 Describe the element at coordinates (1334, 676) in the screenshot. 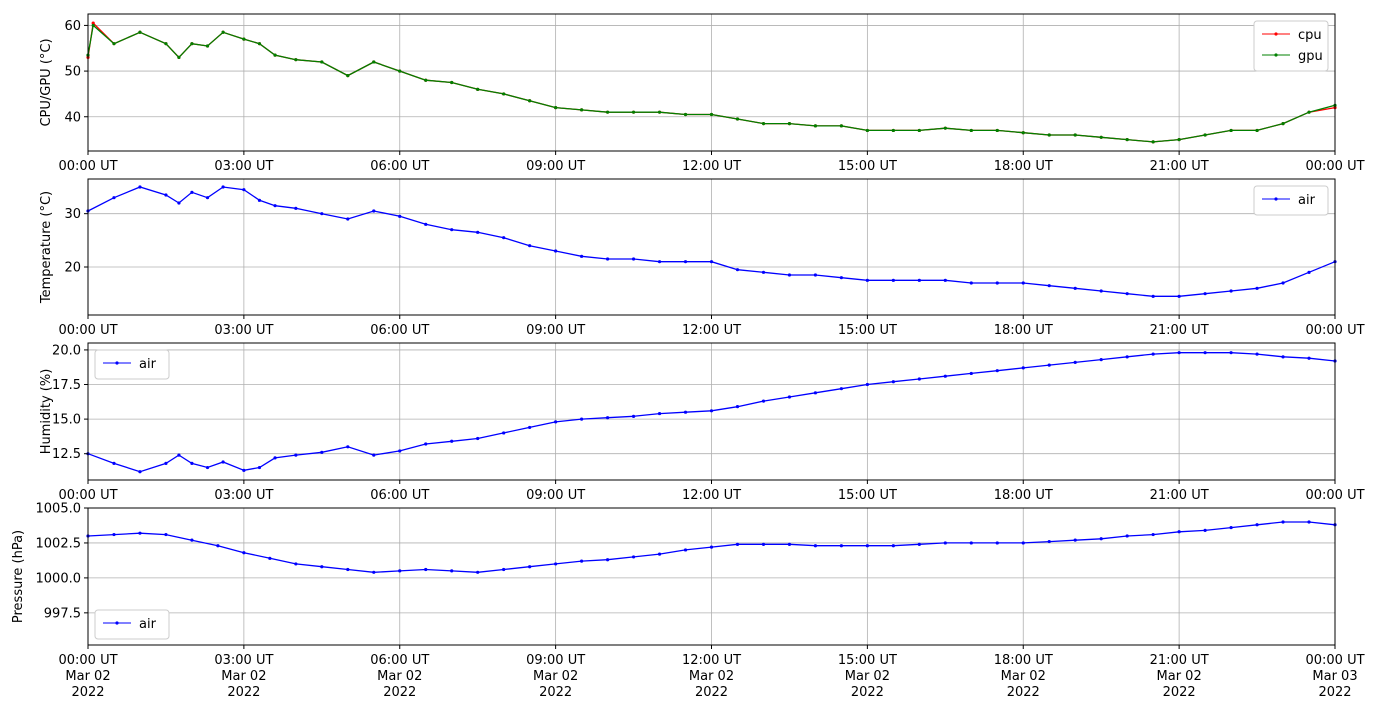

I see `x-tick-date: Mar 03` at that location.